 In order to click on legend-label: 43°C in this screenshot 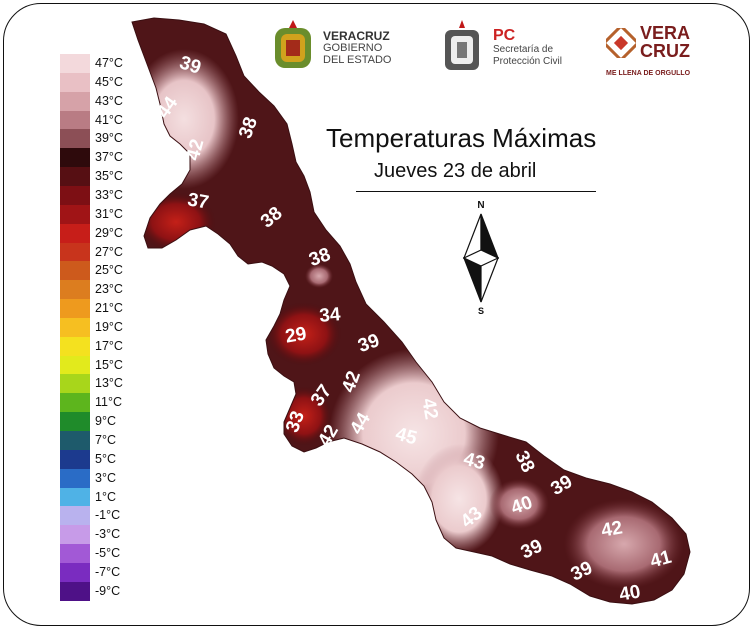, I will do `click(109, 100)`.